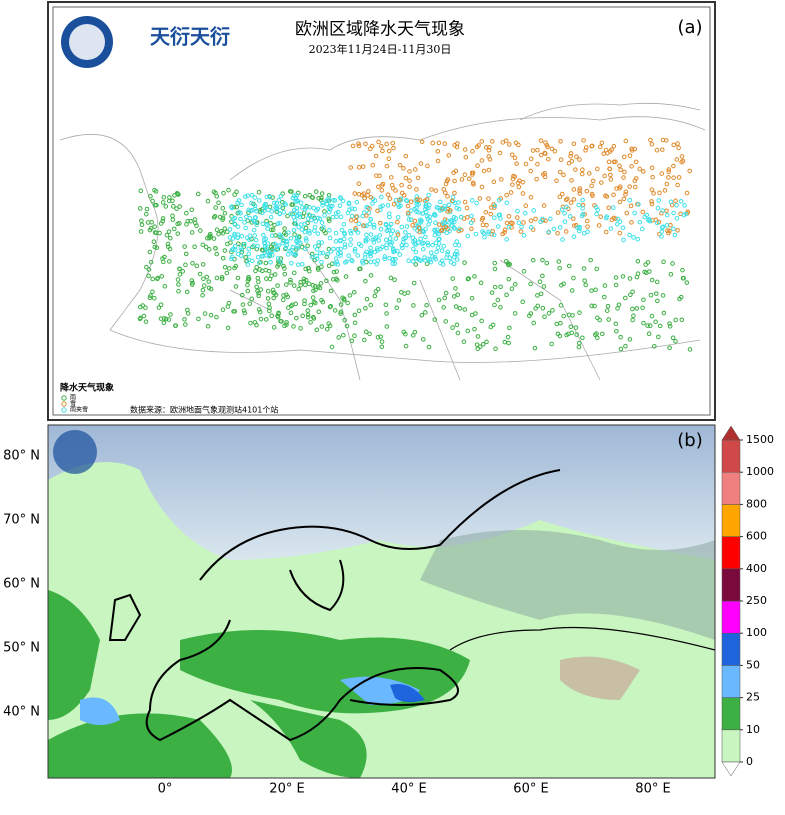 The height and width of the screenshot is (815, 785). What do you see at coordinates (21, 584) in the screenshot?
I see `lat-labels: 80° N 70° N 60° N 50° N 40° N` at bounding box center [21, 584].